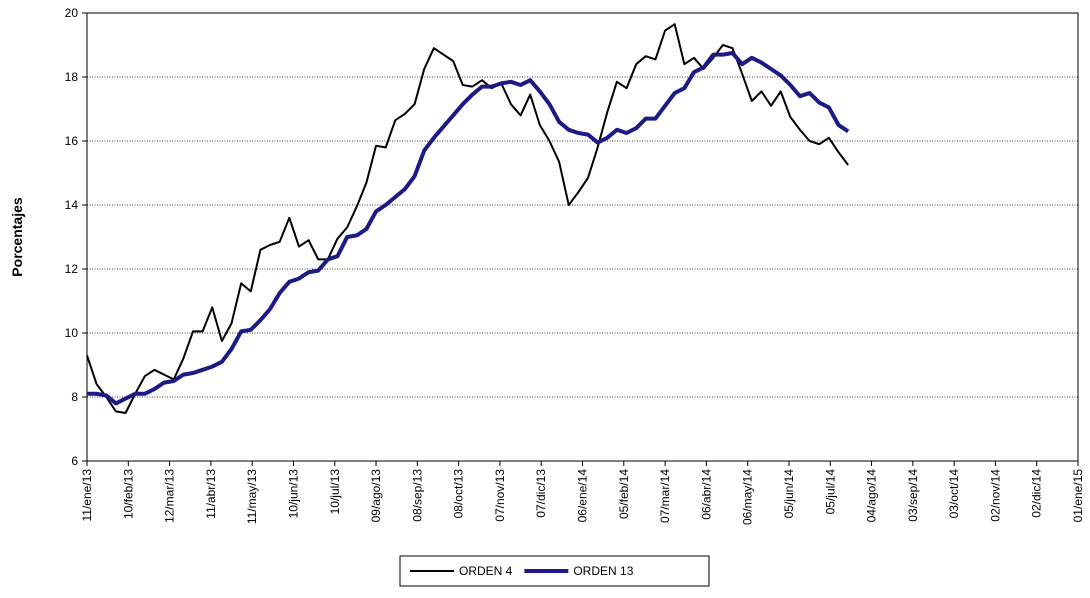  I want to click on x-tick-label: 08/sep/13, so click(417, 495).